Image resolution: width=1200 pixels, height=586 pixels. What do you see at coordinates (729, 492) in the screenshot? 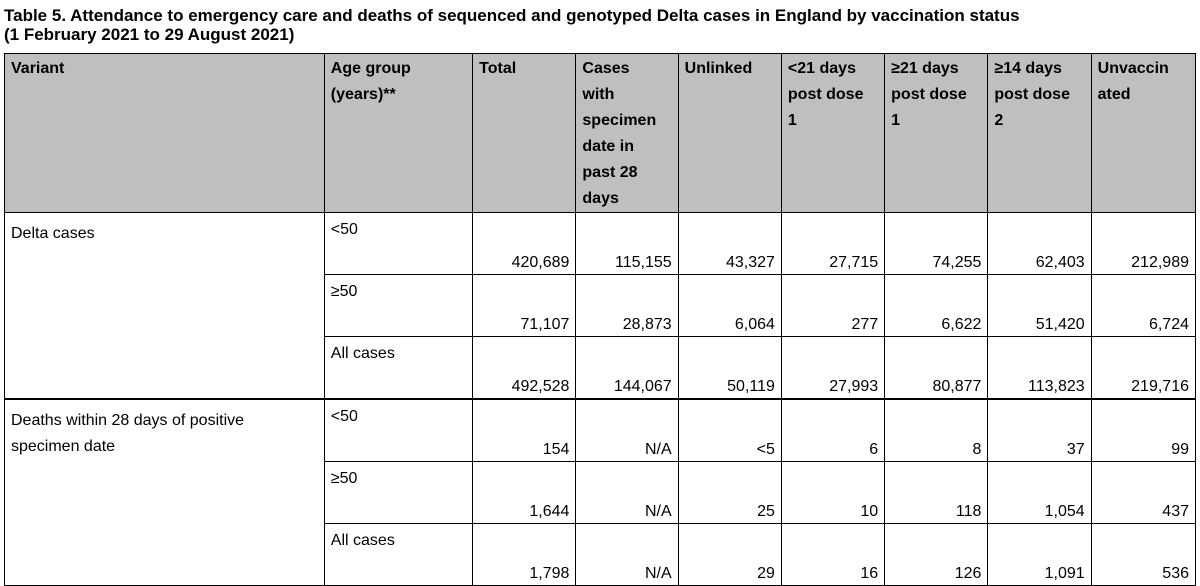
I see `unlinked-cell: 25` at bounding box center [729, 492].